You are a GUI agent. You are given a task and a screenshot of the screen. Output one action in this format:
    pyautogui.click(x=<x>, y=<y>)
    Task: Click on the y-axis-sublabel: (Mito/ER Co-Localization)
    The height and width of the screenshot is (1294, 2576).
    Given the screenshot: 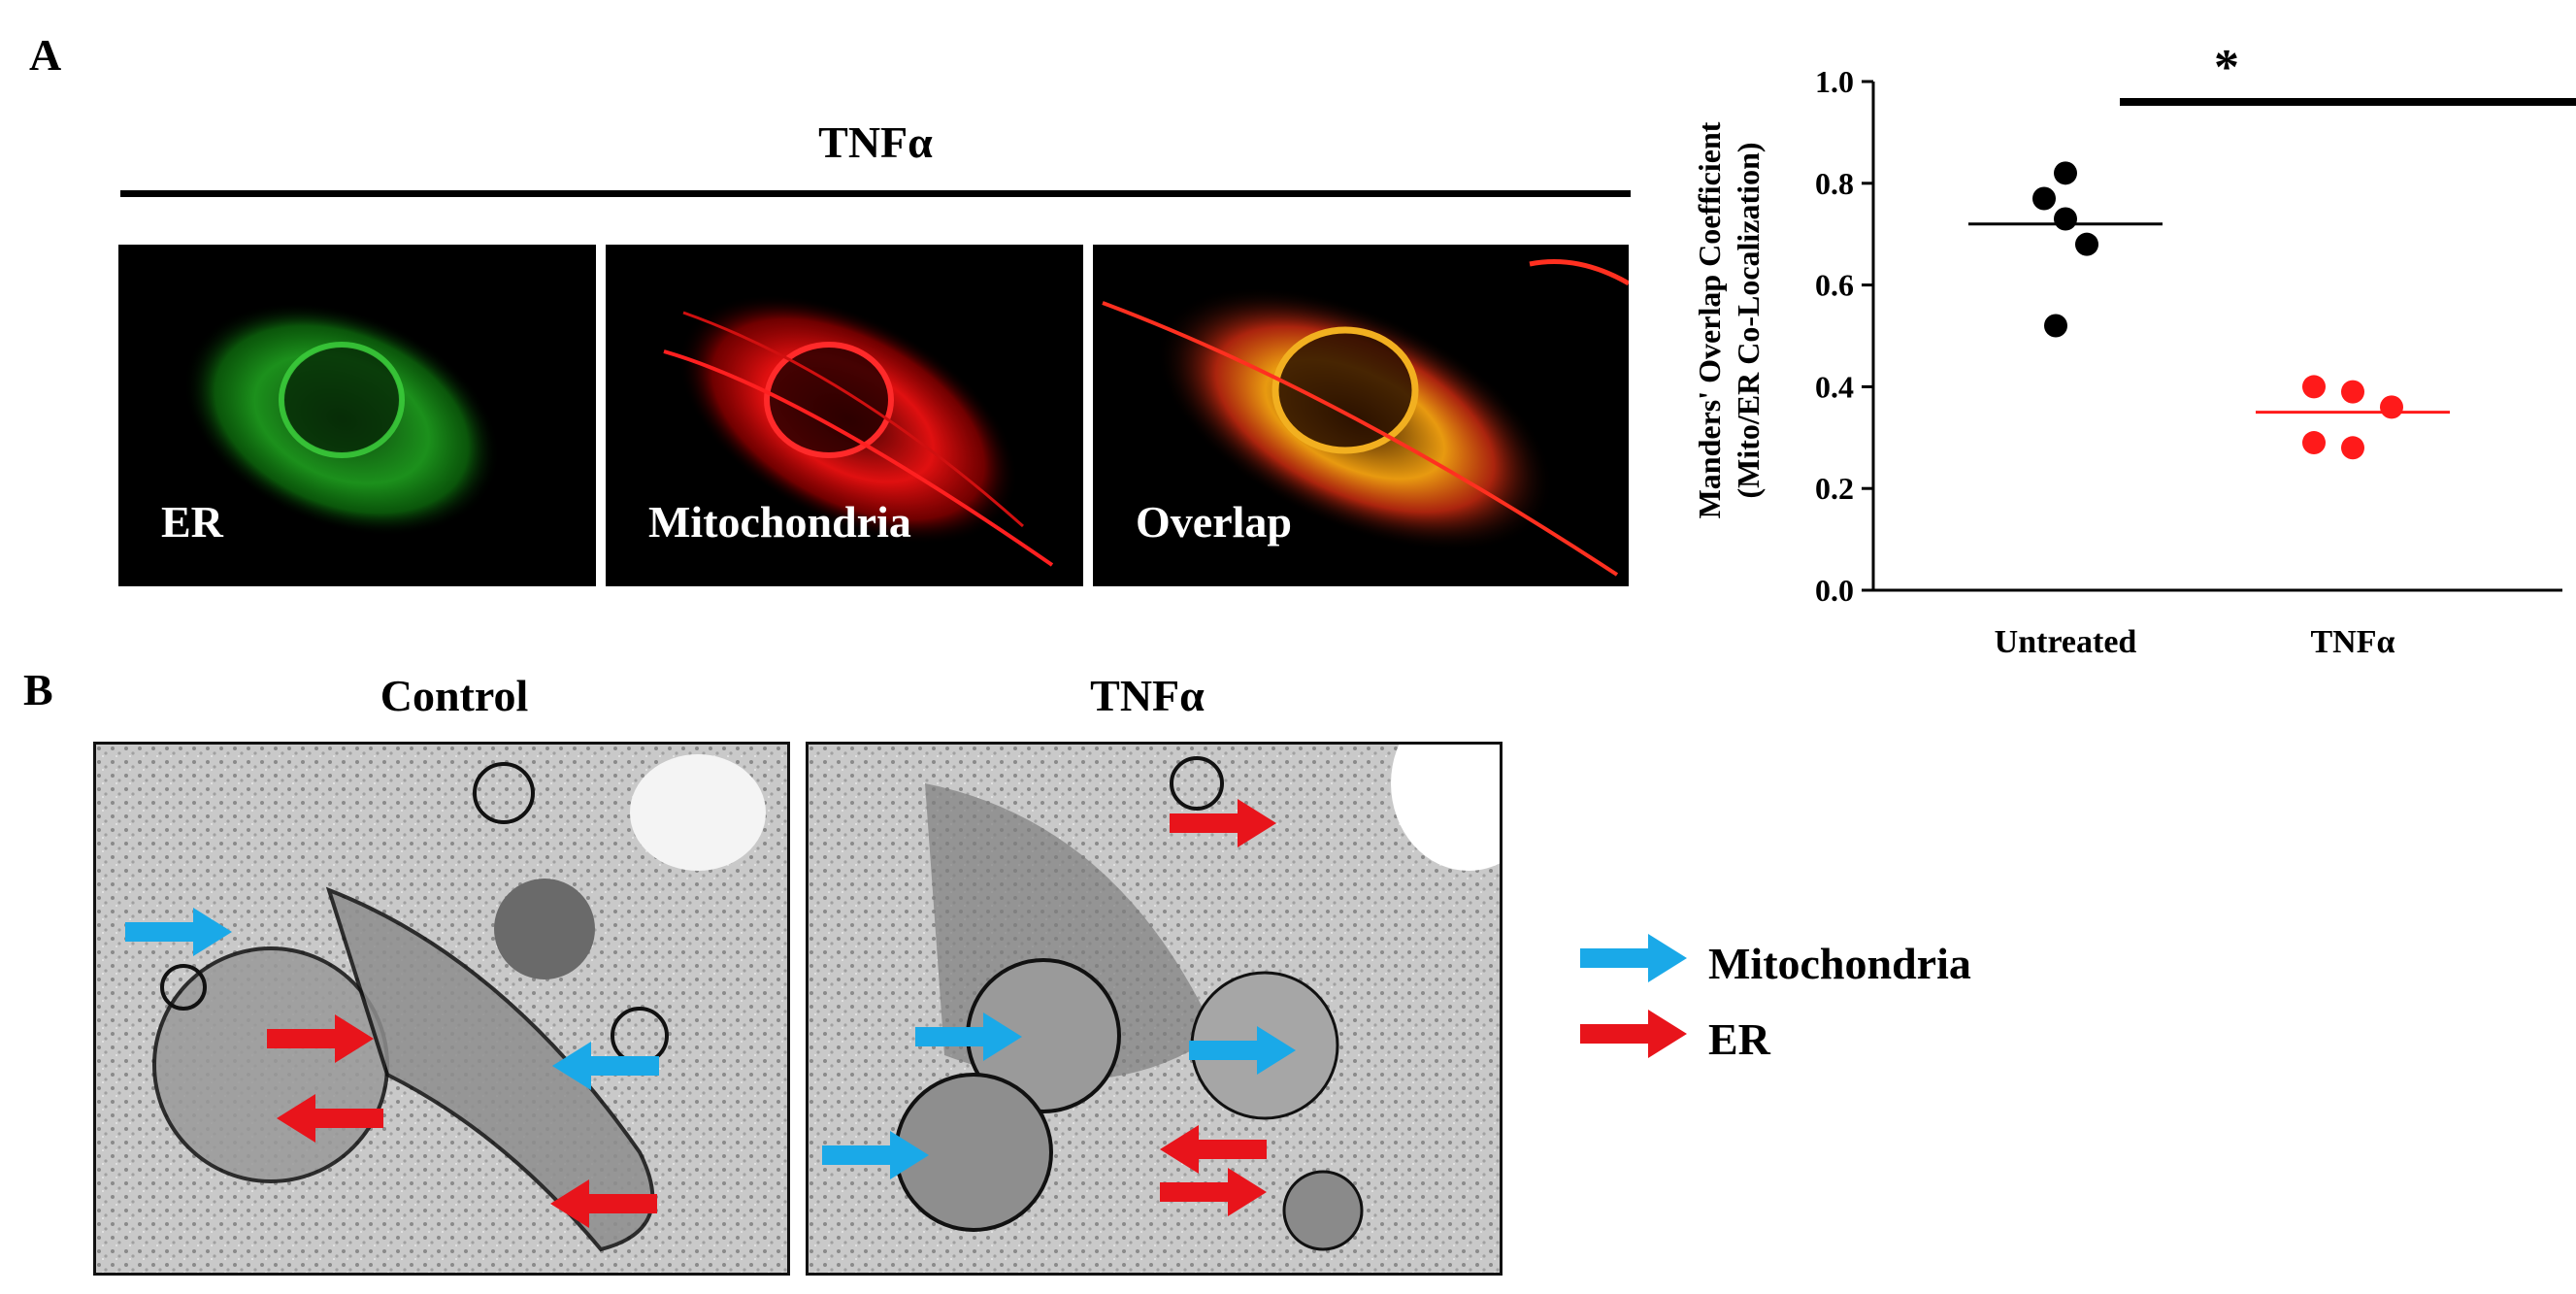 What is the action you would take?
    pyautogui.click(x=1748, y=320)
    